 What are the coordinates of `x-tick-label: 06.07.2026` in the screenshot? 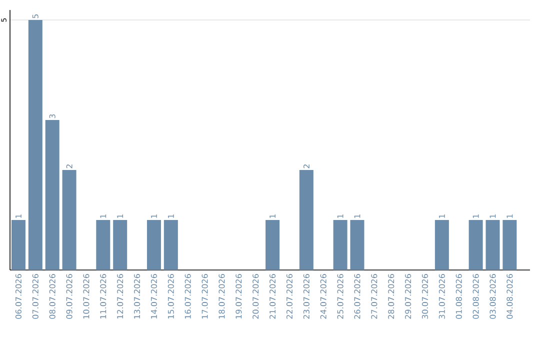 It's located at (18, 296).